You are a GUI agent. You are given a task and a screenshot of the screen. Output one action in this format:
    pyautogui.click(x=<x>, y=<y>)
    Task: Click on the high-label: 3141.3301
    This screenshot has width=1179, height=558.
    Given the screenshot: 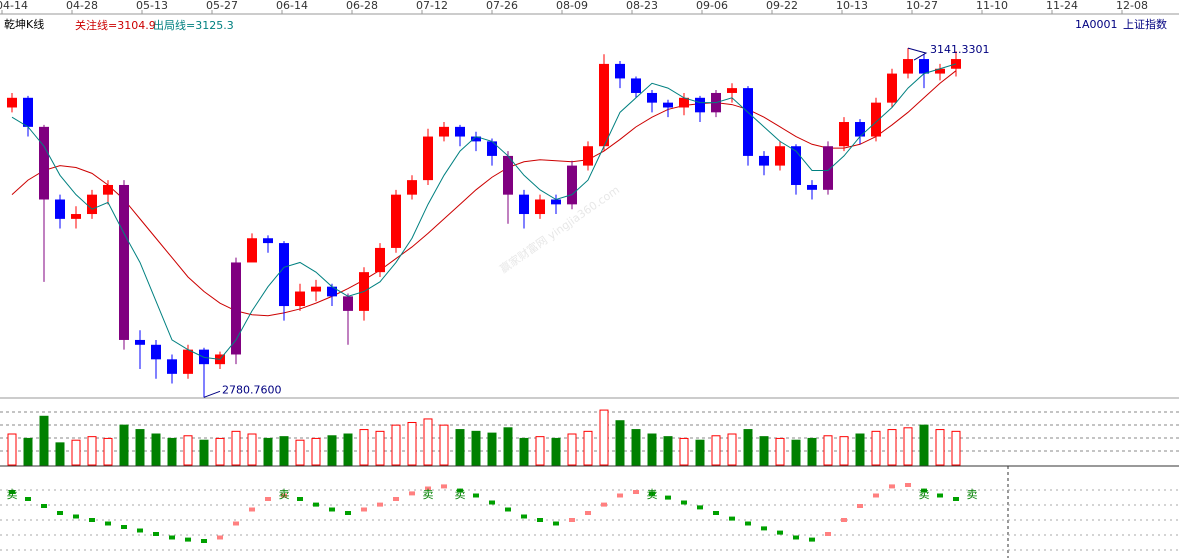 What is the action you would take?
    pyautogui.click(x=960, y=49)
    